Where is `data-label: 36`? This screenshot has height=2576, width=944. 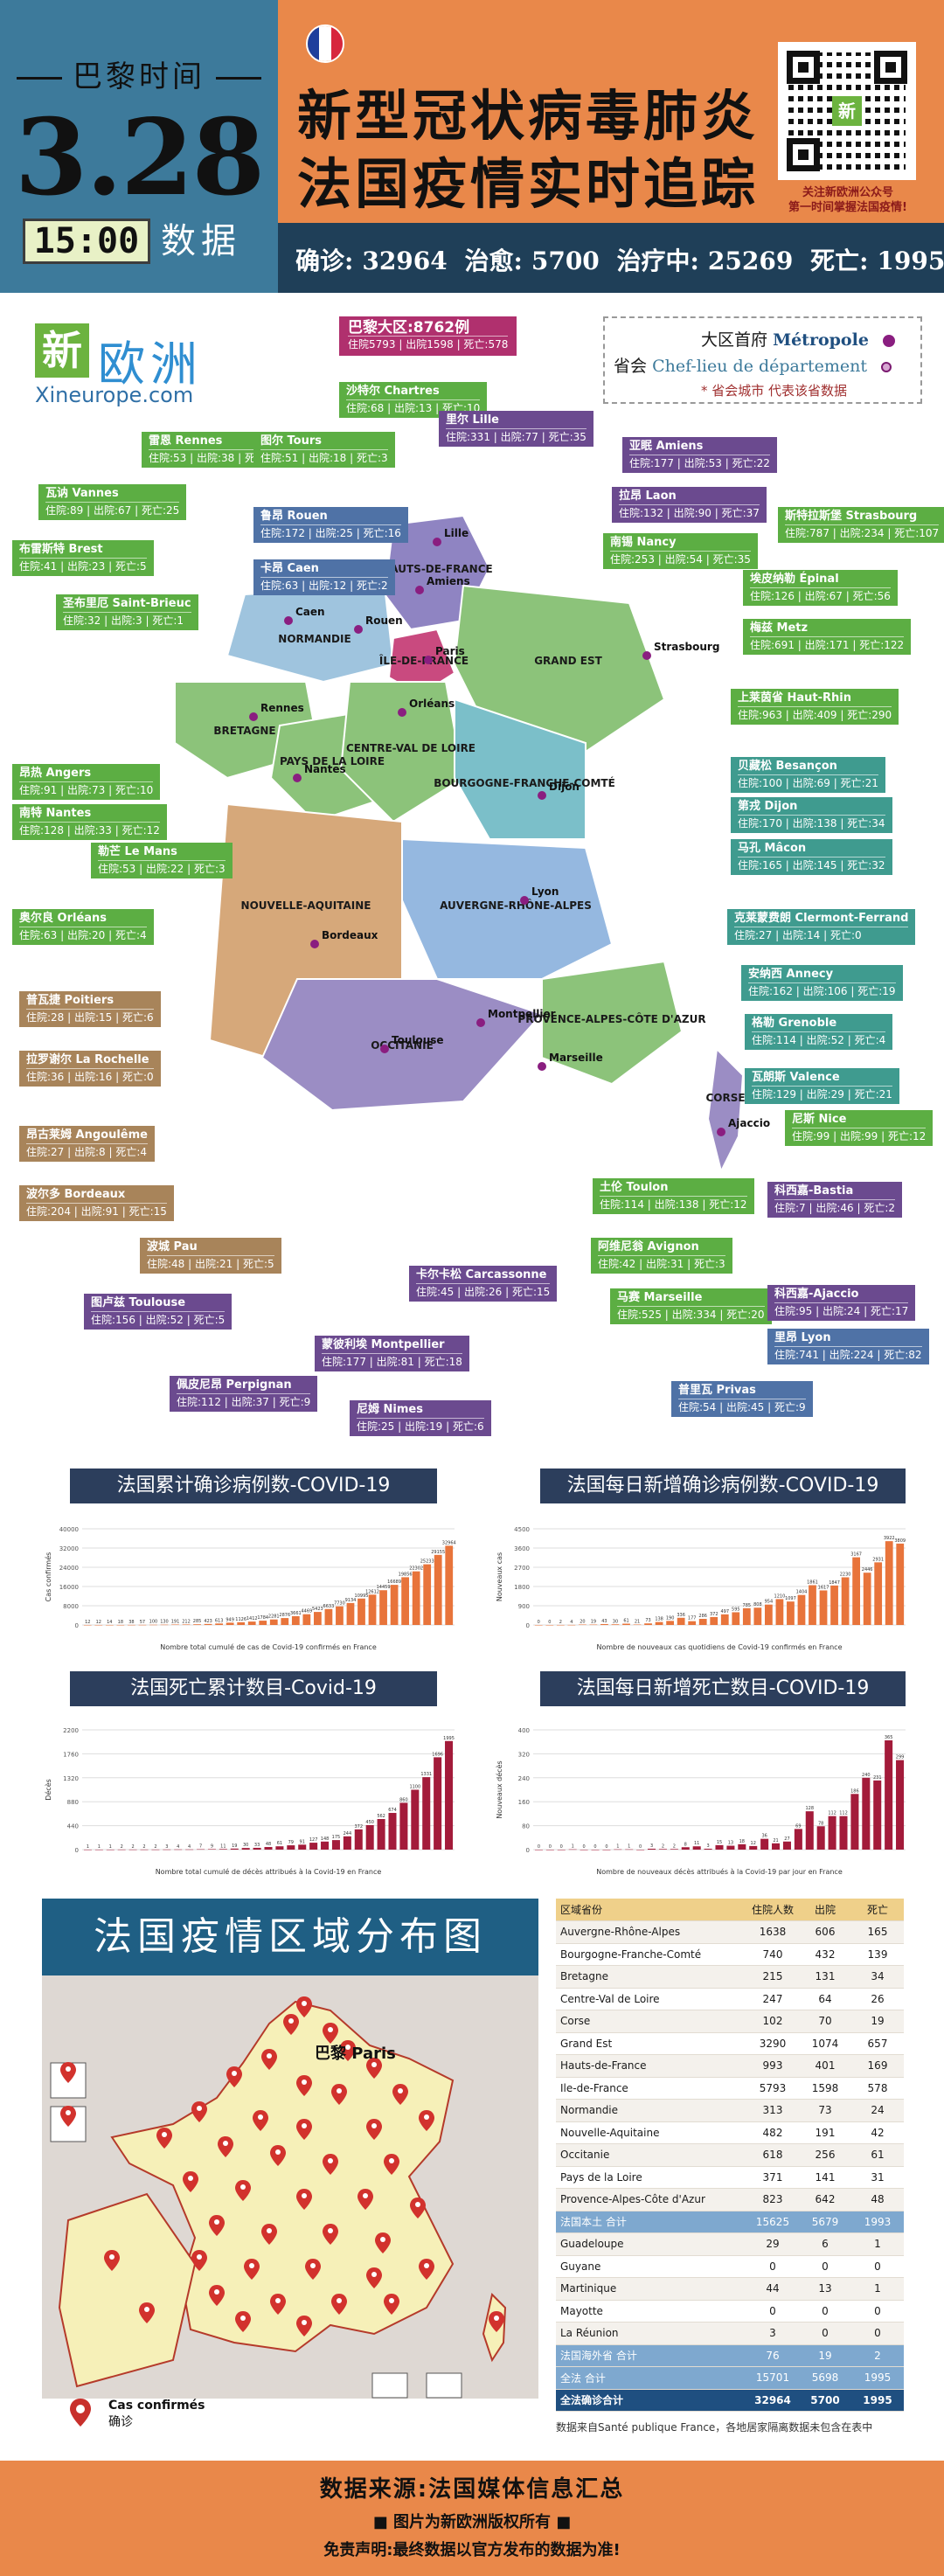
data-label: 36 is located at coordinates (764, 1836).